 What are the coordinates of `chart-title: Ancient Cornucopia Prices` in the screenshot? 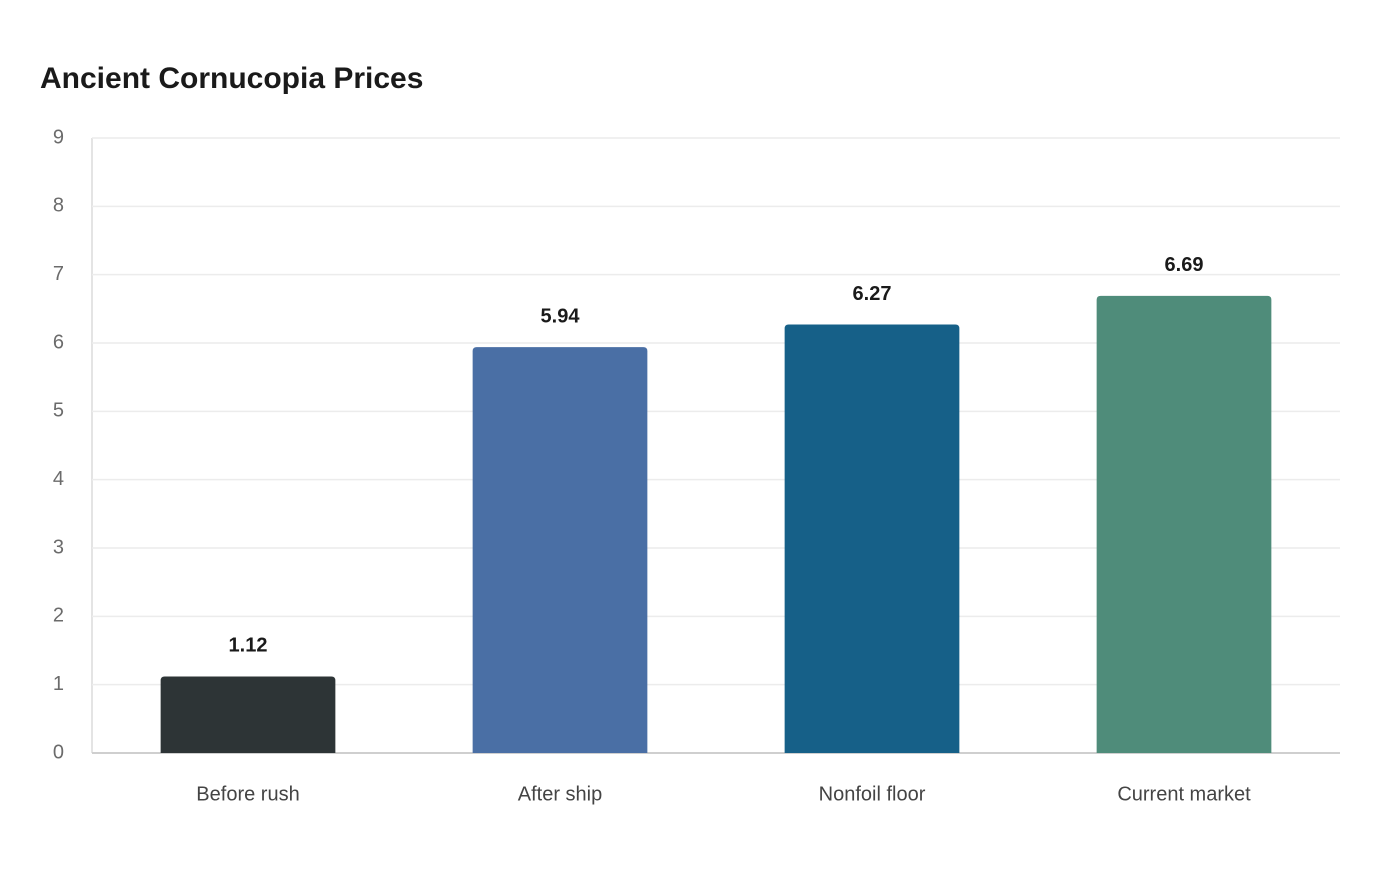 It's located at (231, 78).